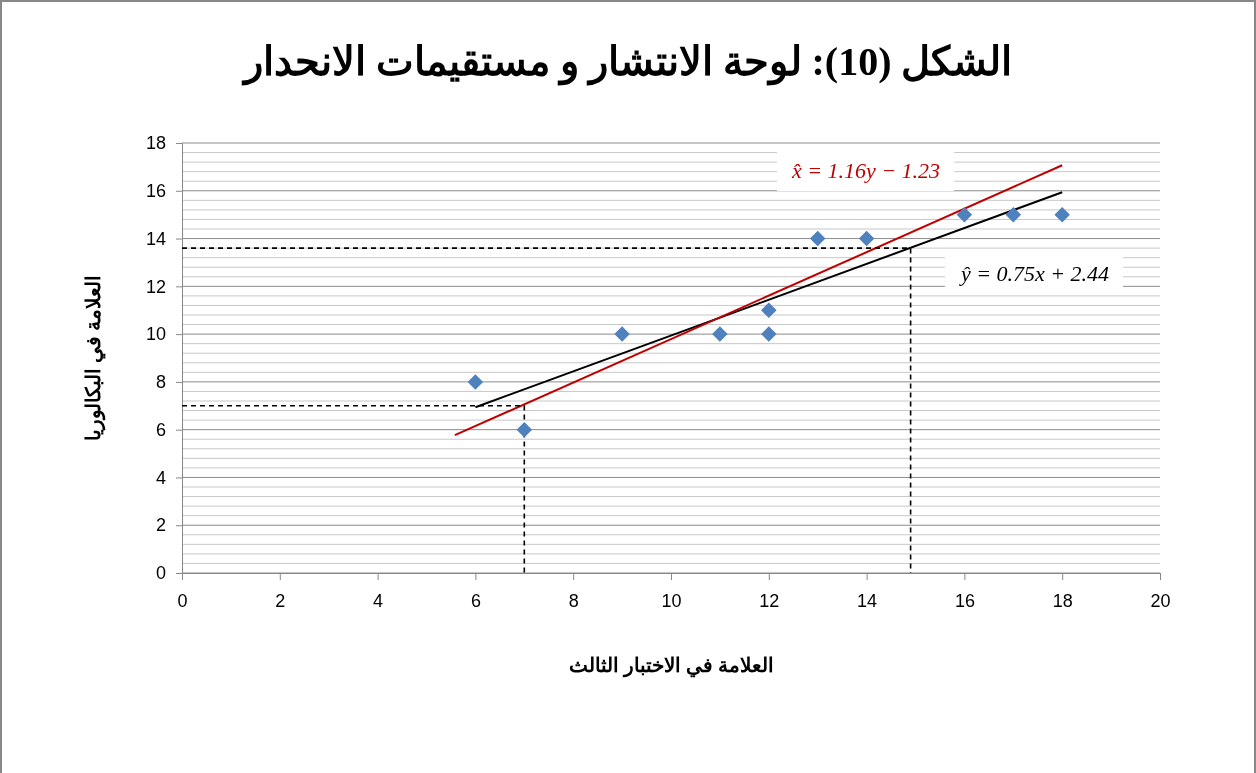 The width and height of the screenshot is (1256, 773). What do you see at coordinates (160, 382) in the screenshot?
I see `y-tick-label: 8` at bounding box center [160, 382].